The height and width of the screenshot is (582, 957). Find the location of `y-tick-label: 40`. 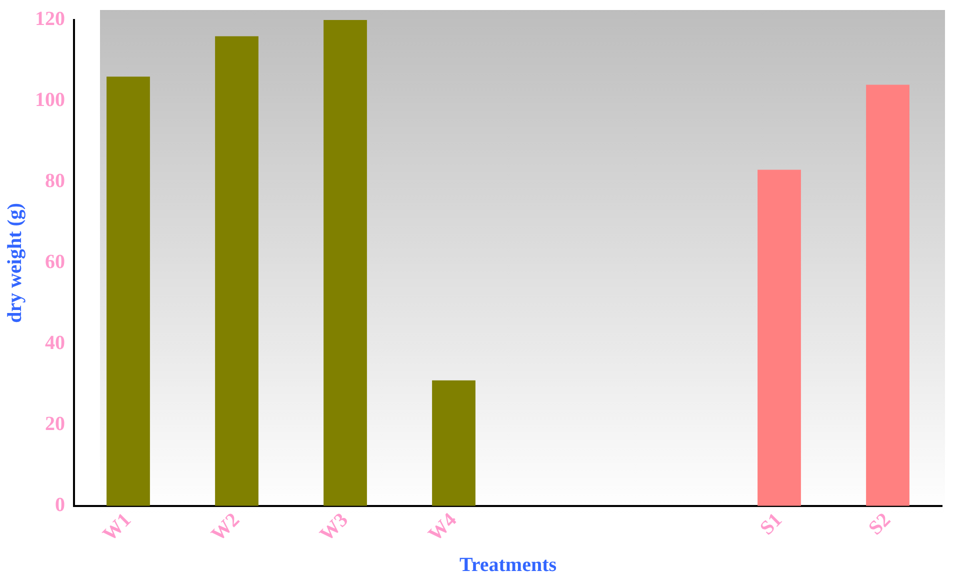

y-tick-label: 40 is located at coordinates (55, 343).